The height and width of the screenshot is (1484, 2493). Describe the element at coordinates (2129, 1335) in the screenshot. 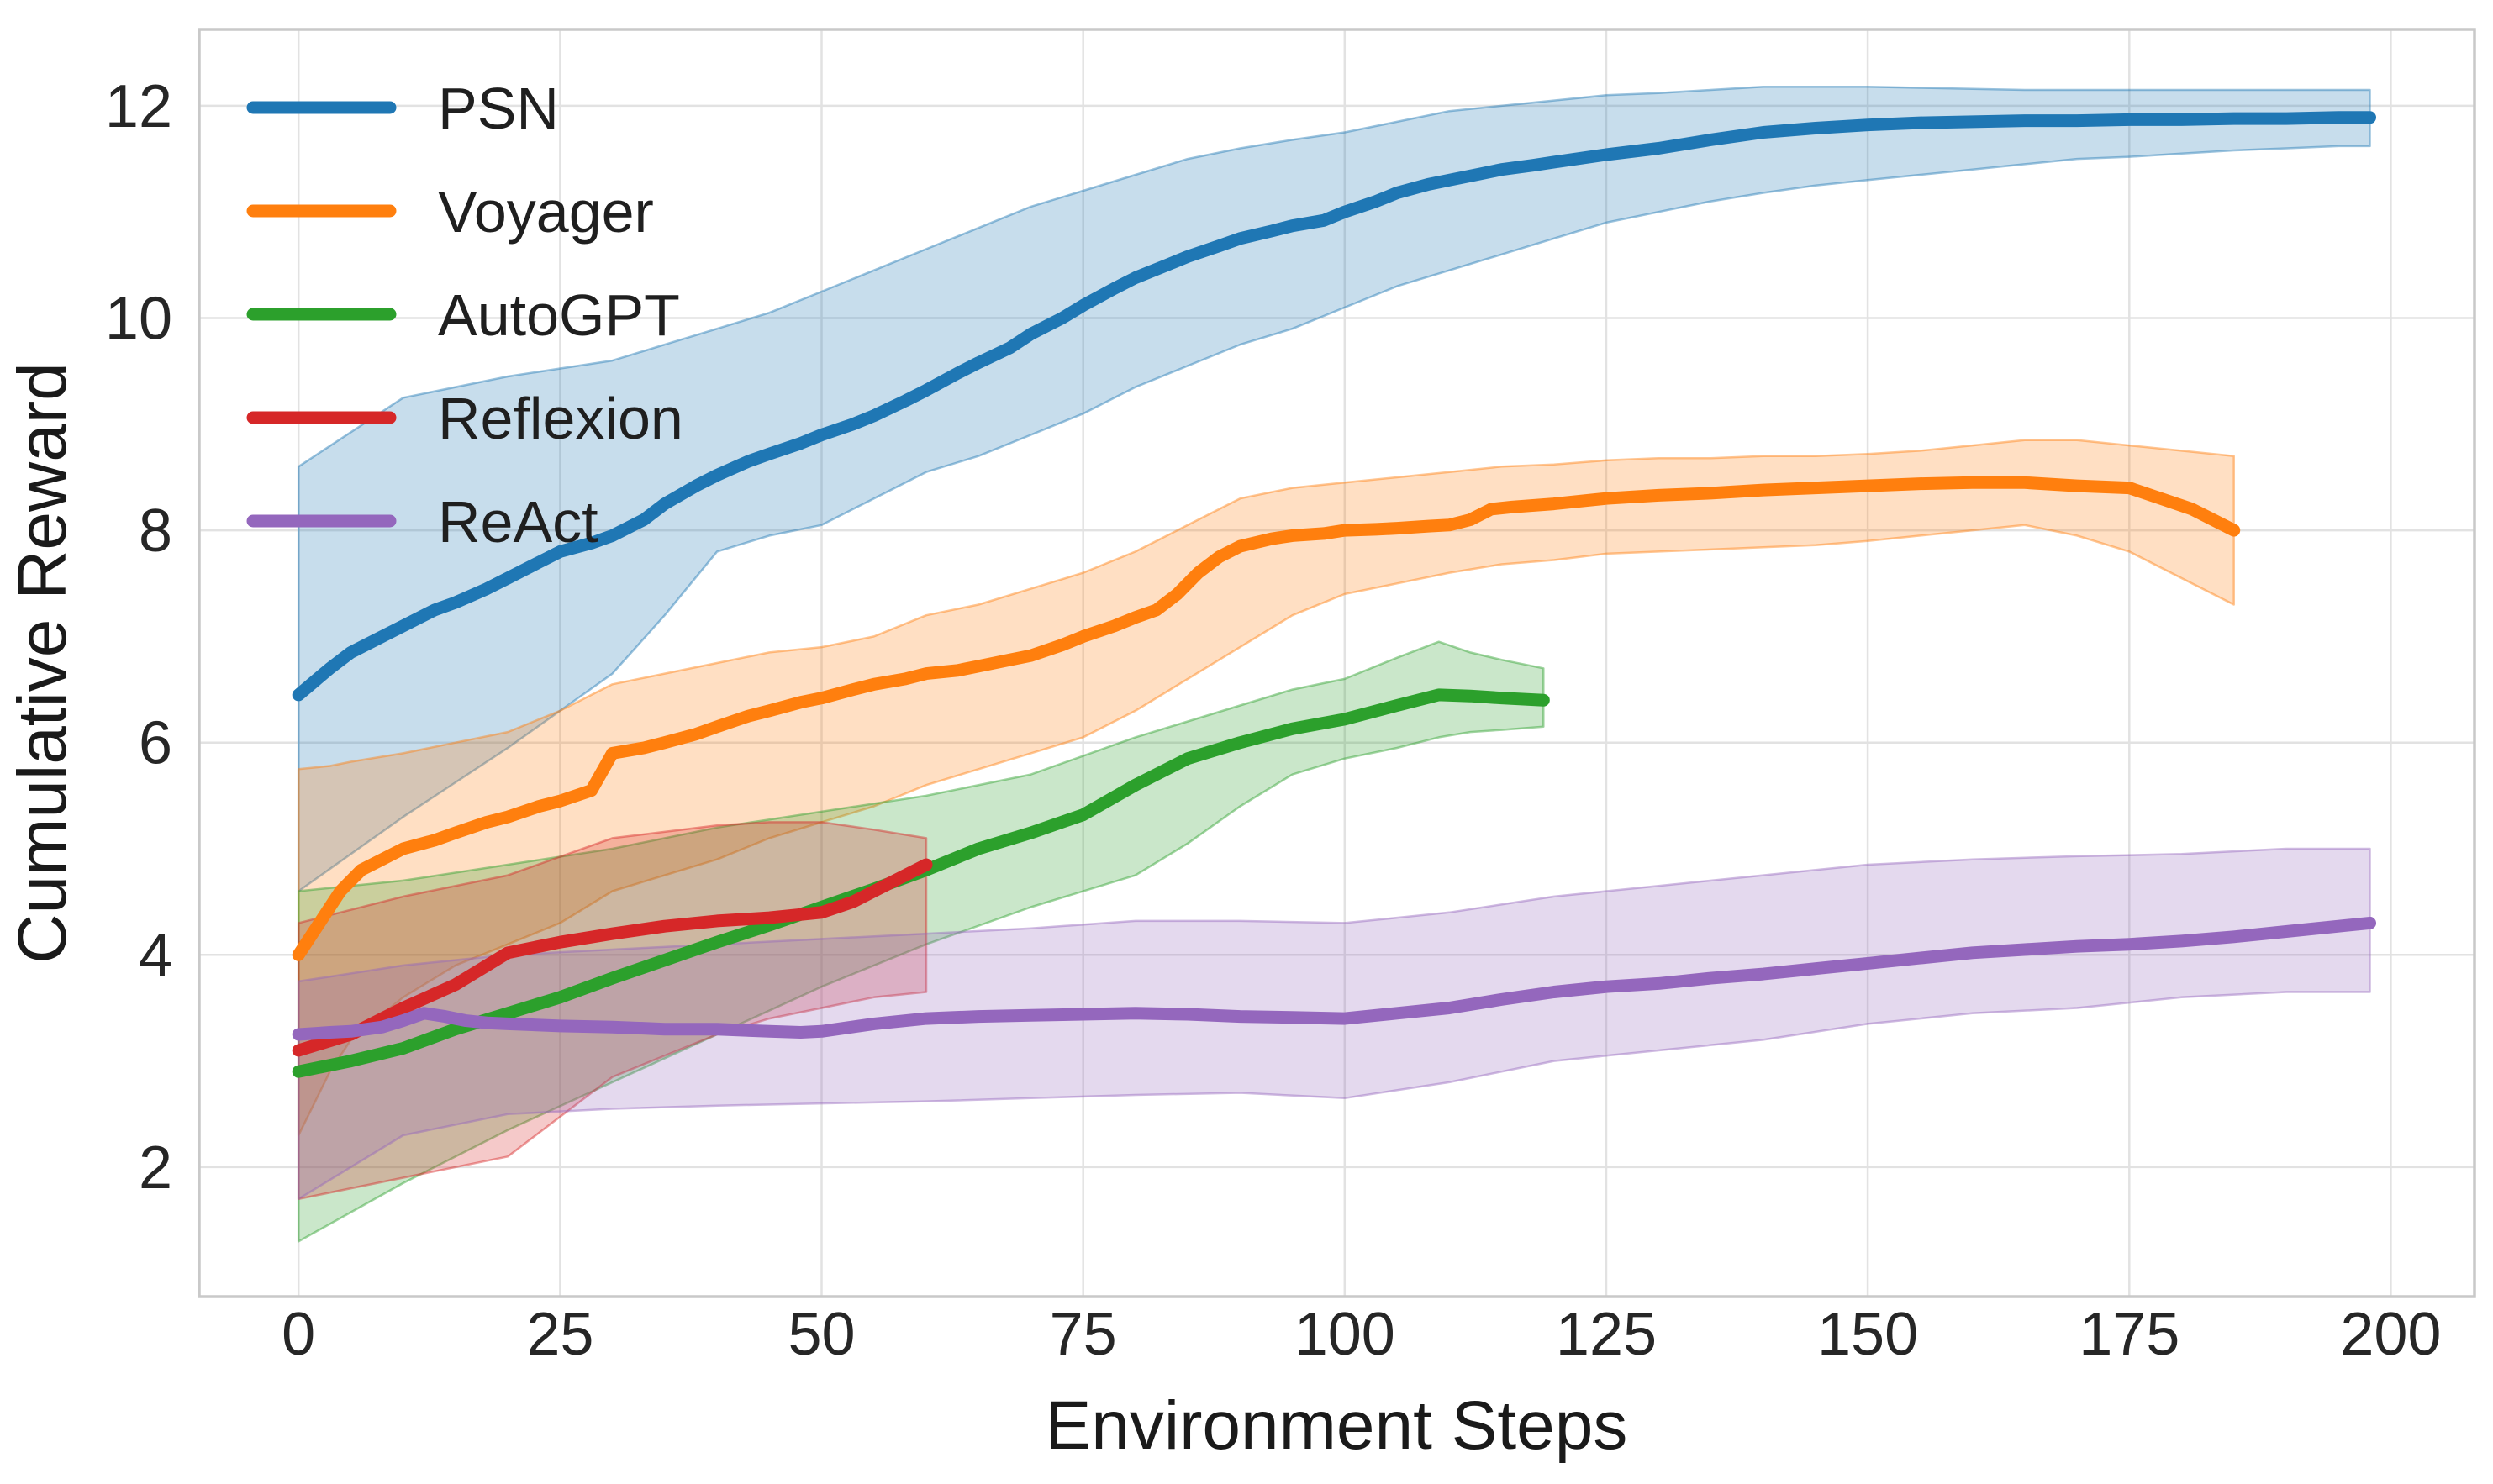

I see `x-tick-175: 175` at that location.